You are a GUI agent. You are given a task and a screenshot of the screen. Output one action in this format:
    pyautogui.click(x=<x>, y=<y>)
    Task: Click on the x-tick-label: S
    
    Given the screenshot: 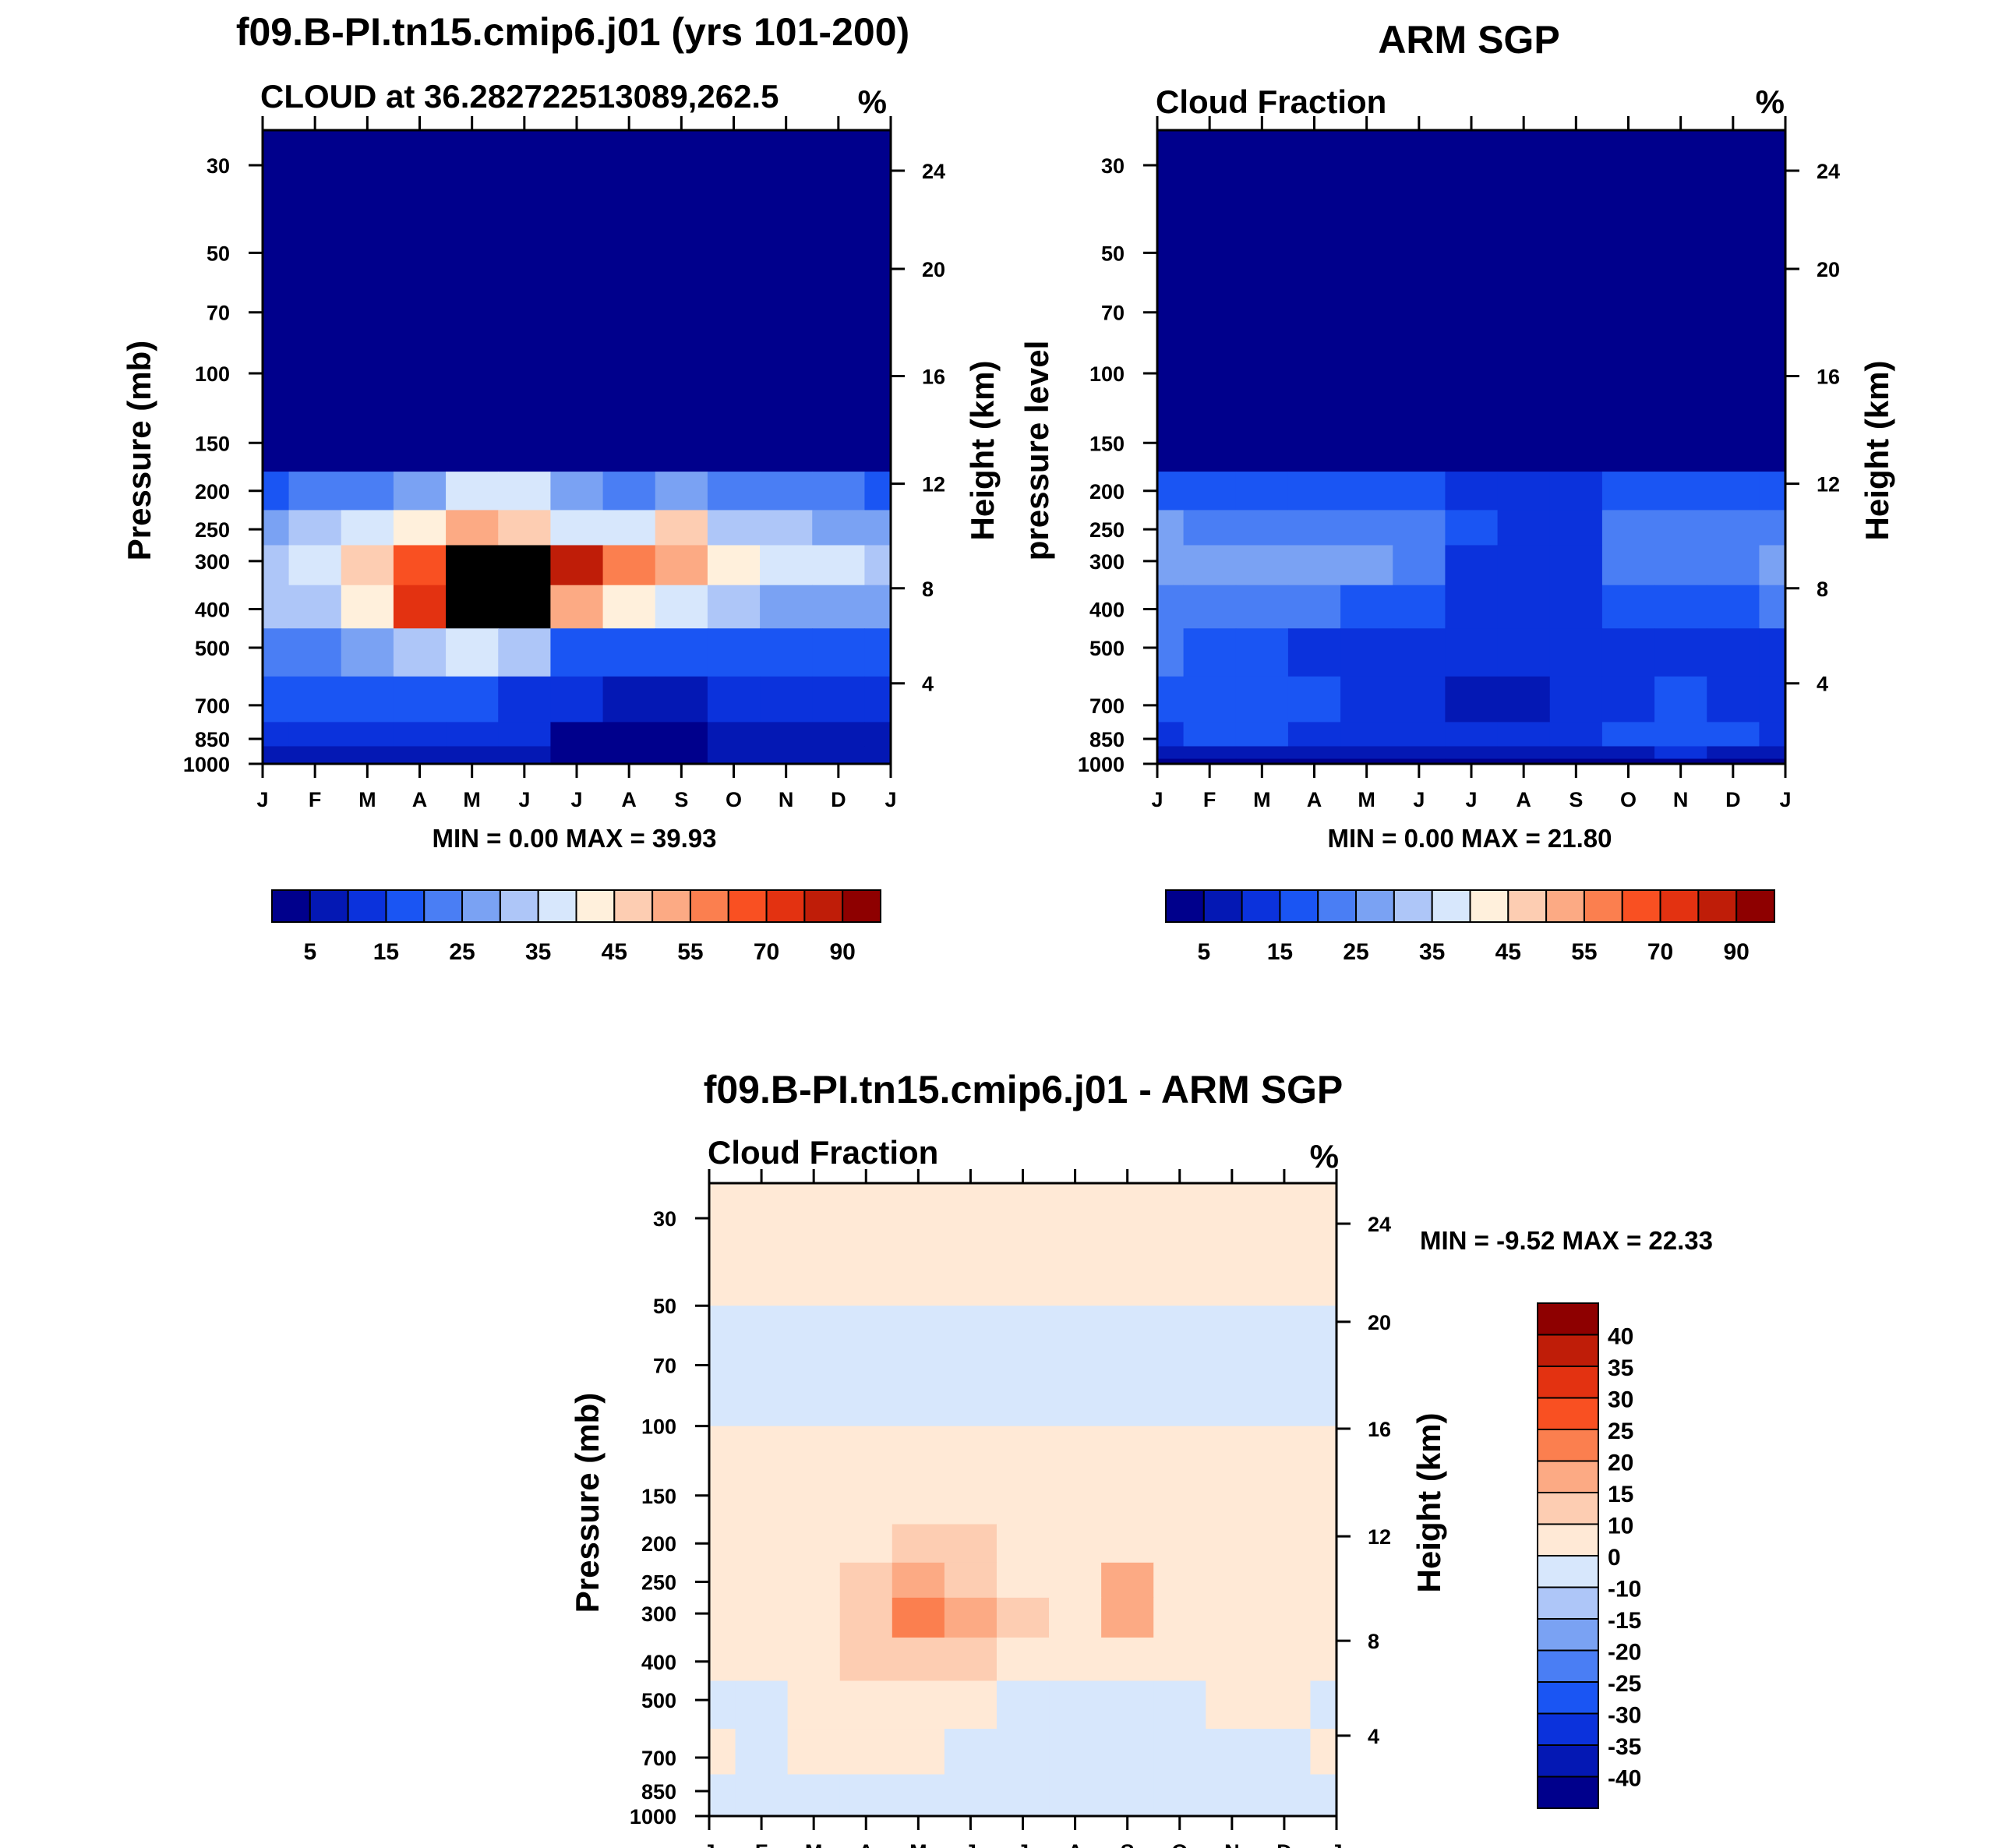 What is the action you would take?
    pyautogui.click(x=1128, y=1844)
    